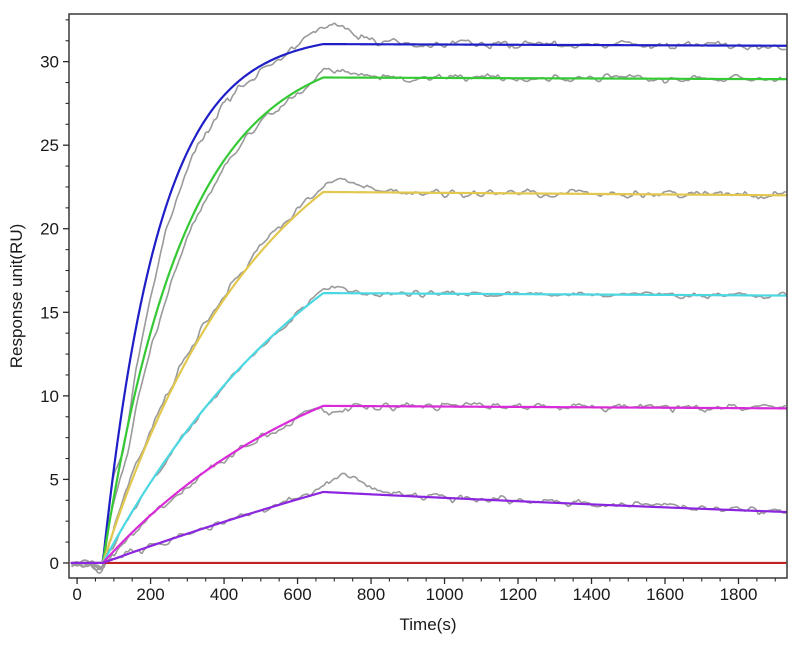  I want to click on y-tick-label: 10, so click(49, 396).